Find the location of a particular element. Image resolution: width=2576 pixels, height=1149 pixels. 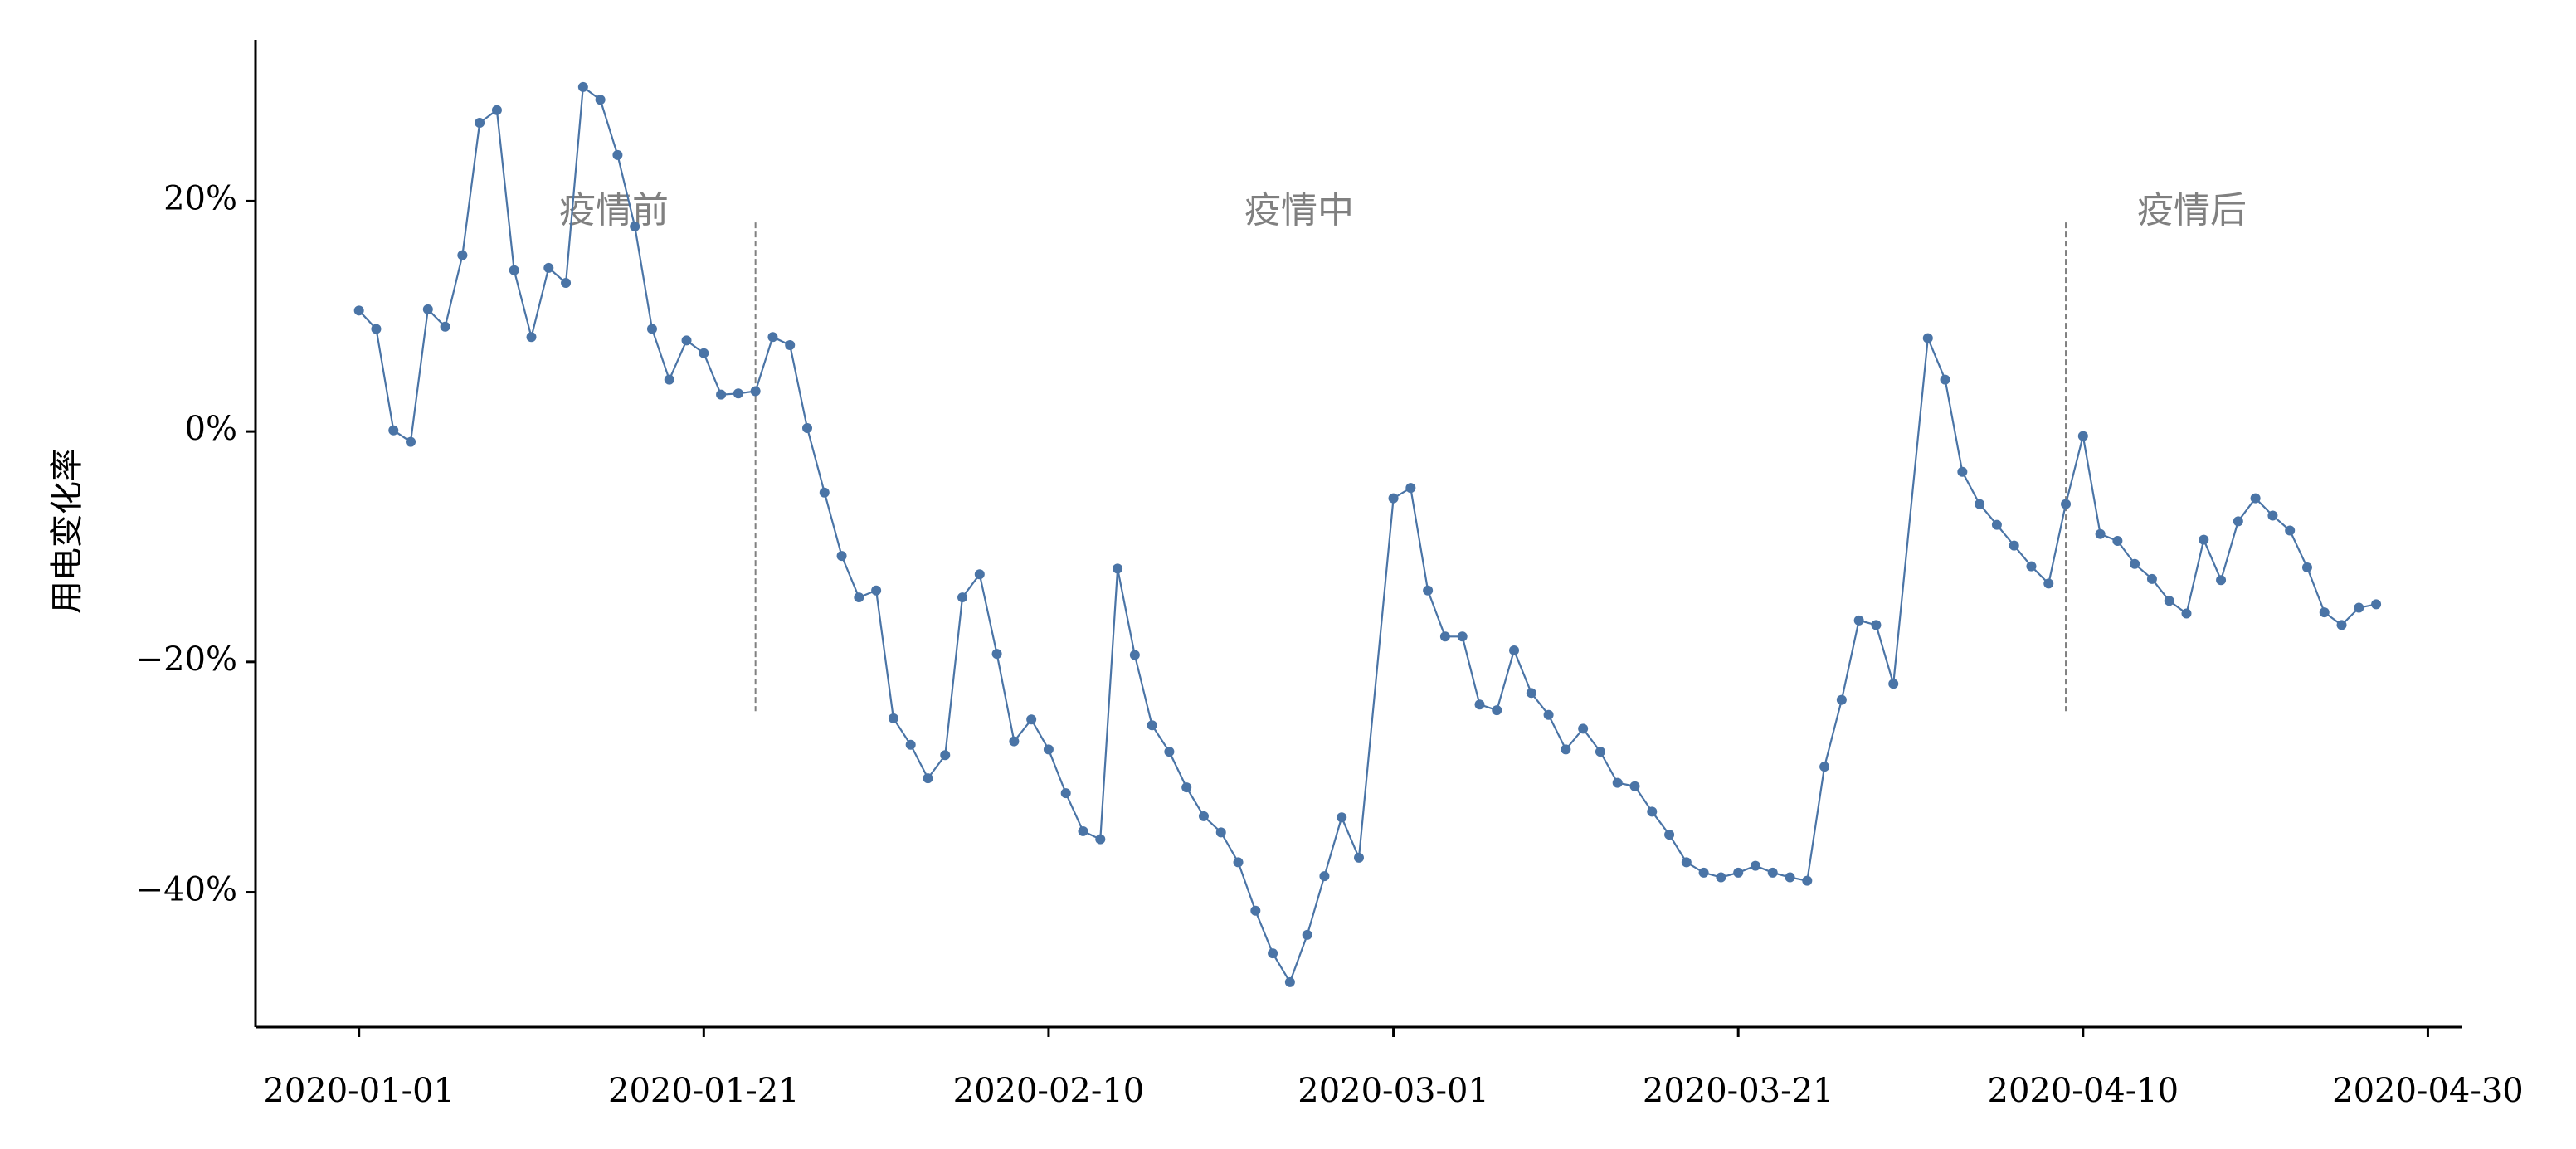

x-tick-label: 2020-01-21 is located at coordinates (704, 1091).